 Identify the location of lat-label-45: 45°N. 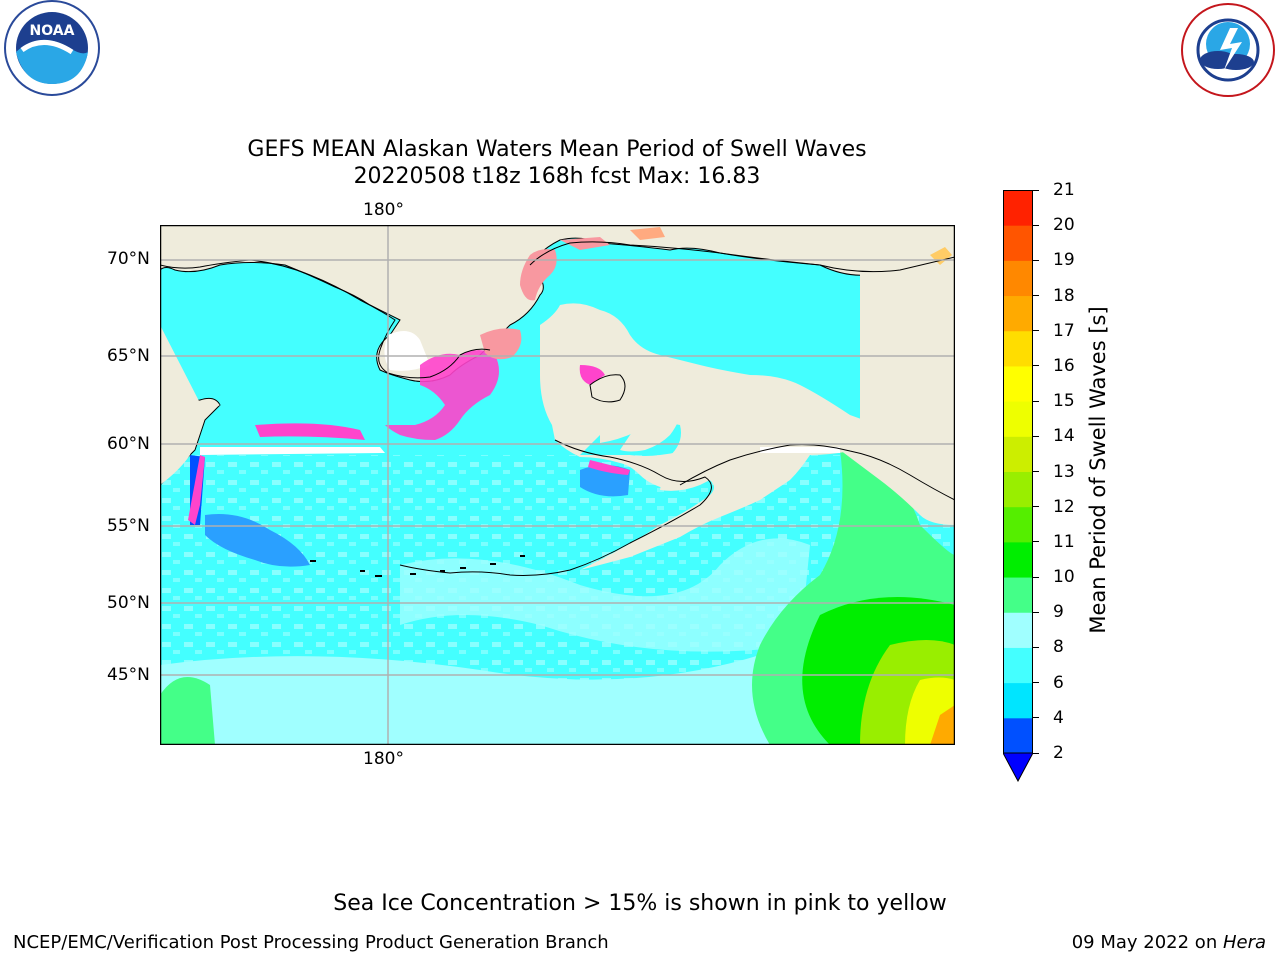
(128, 675).